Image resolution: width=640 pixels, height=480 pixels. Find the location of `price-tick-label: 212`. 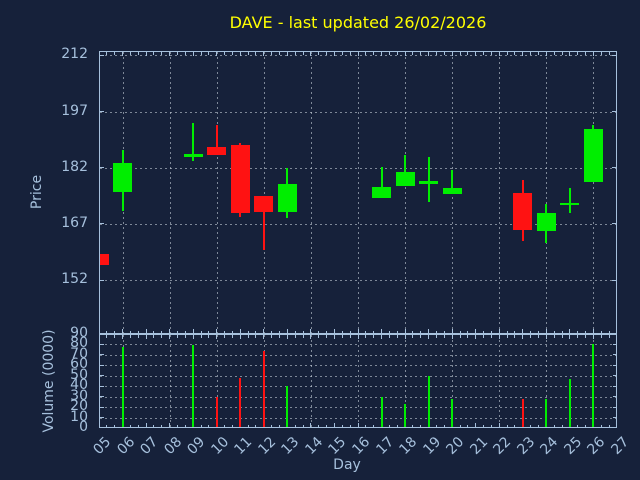

price-tick-label: 212 is located at coordinates (74, 54).